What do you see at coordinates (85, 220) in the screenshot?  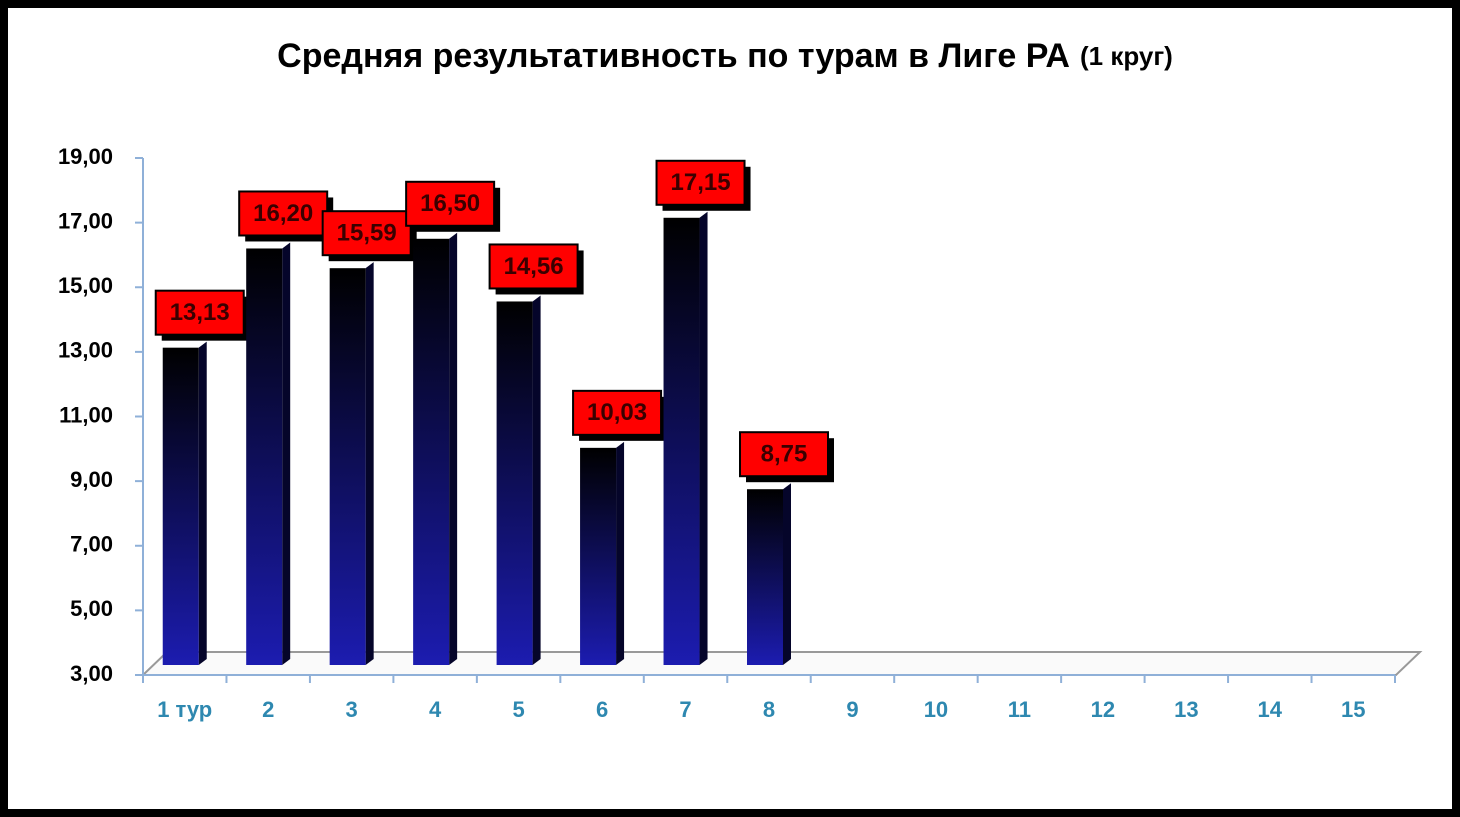 I see `y-tick-label: 17,00` at bounding box center [85, 220].